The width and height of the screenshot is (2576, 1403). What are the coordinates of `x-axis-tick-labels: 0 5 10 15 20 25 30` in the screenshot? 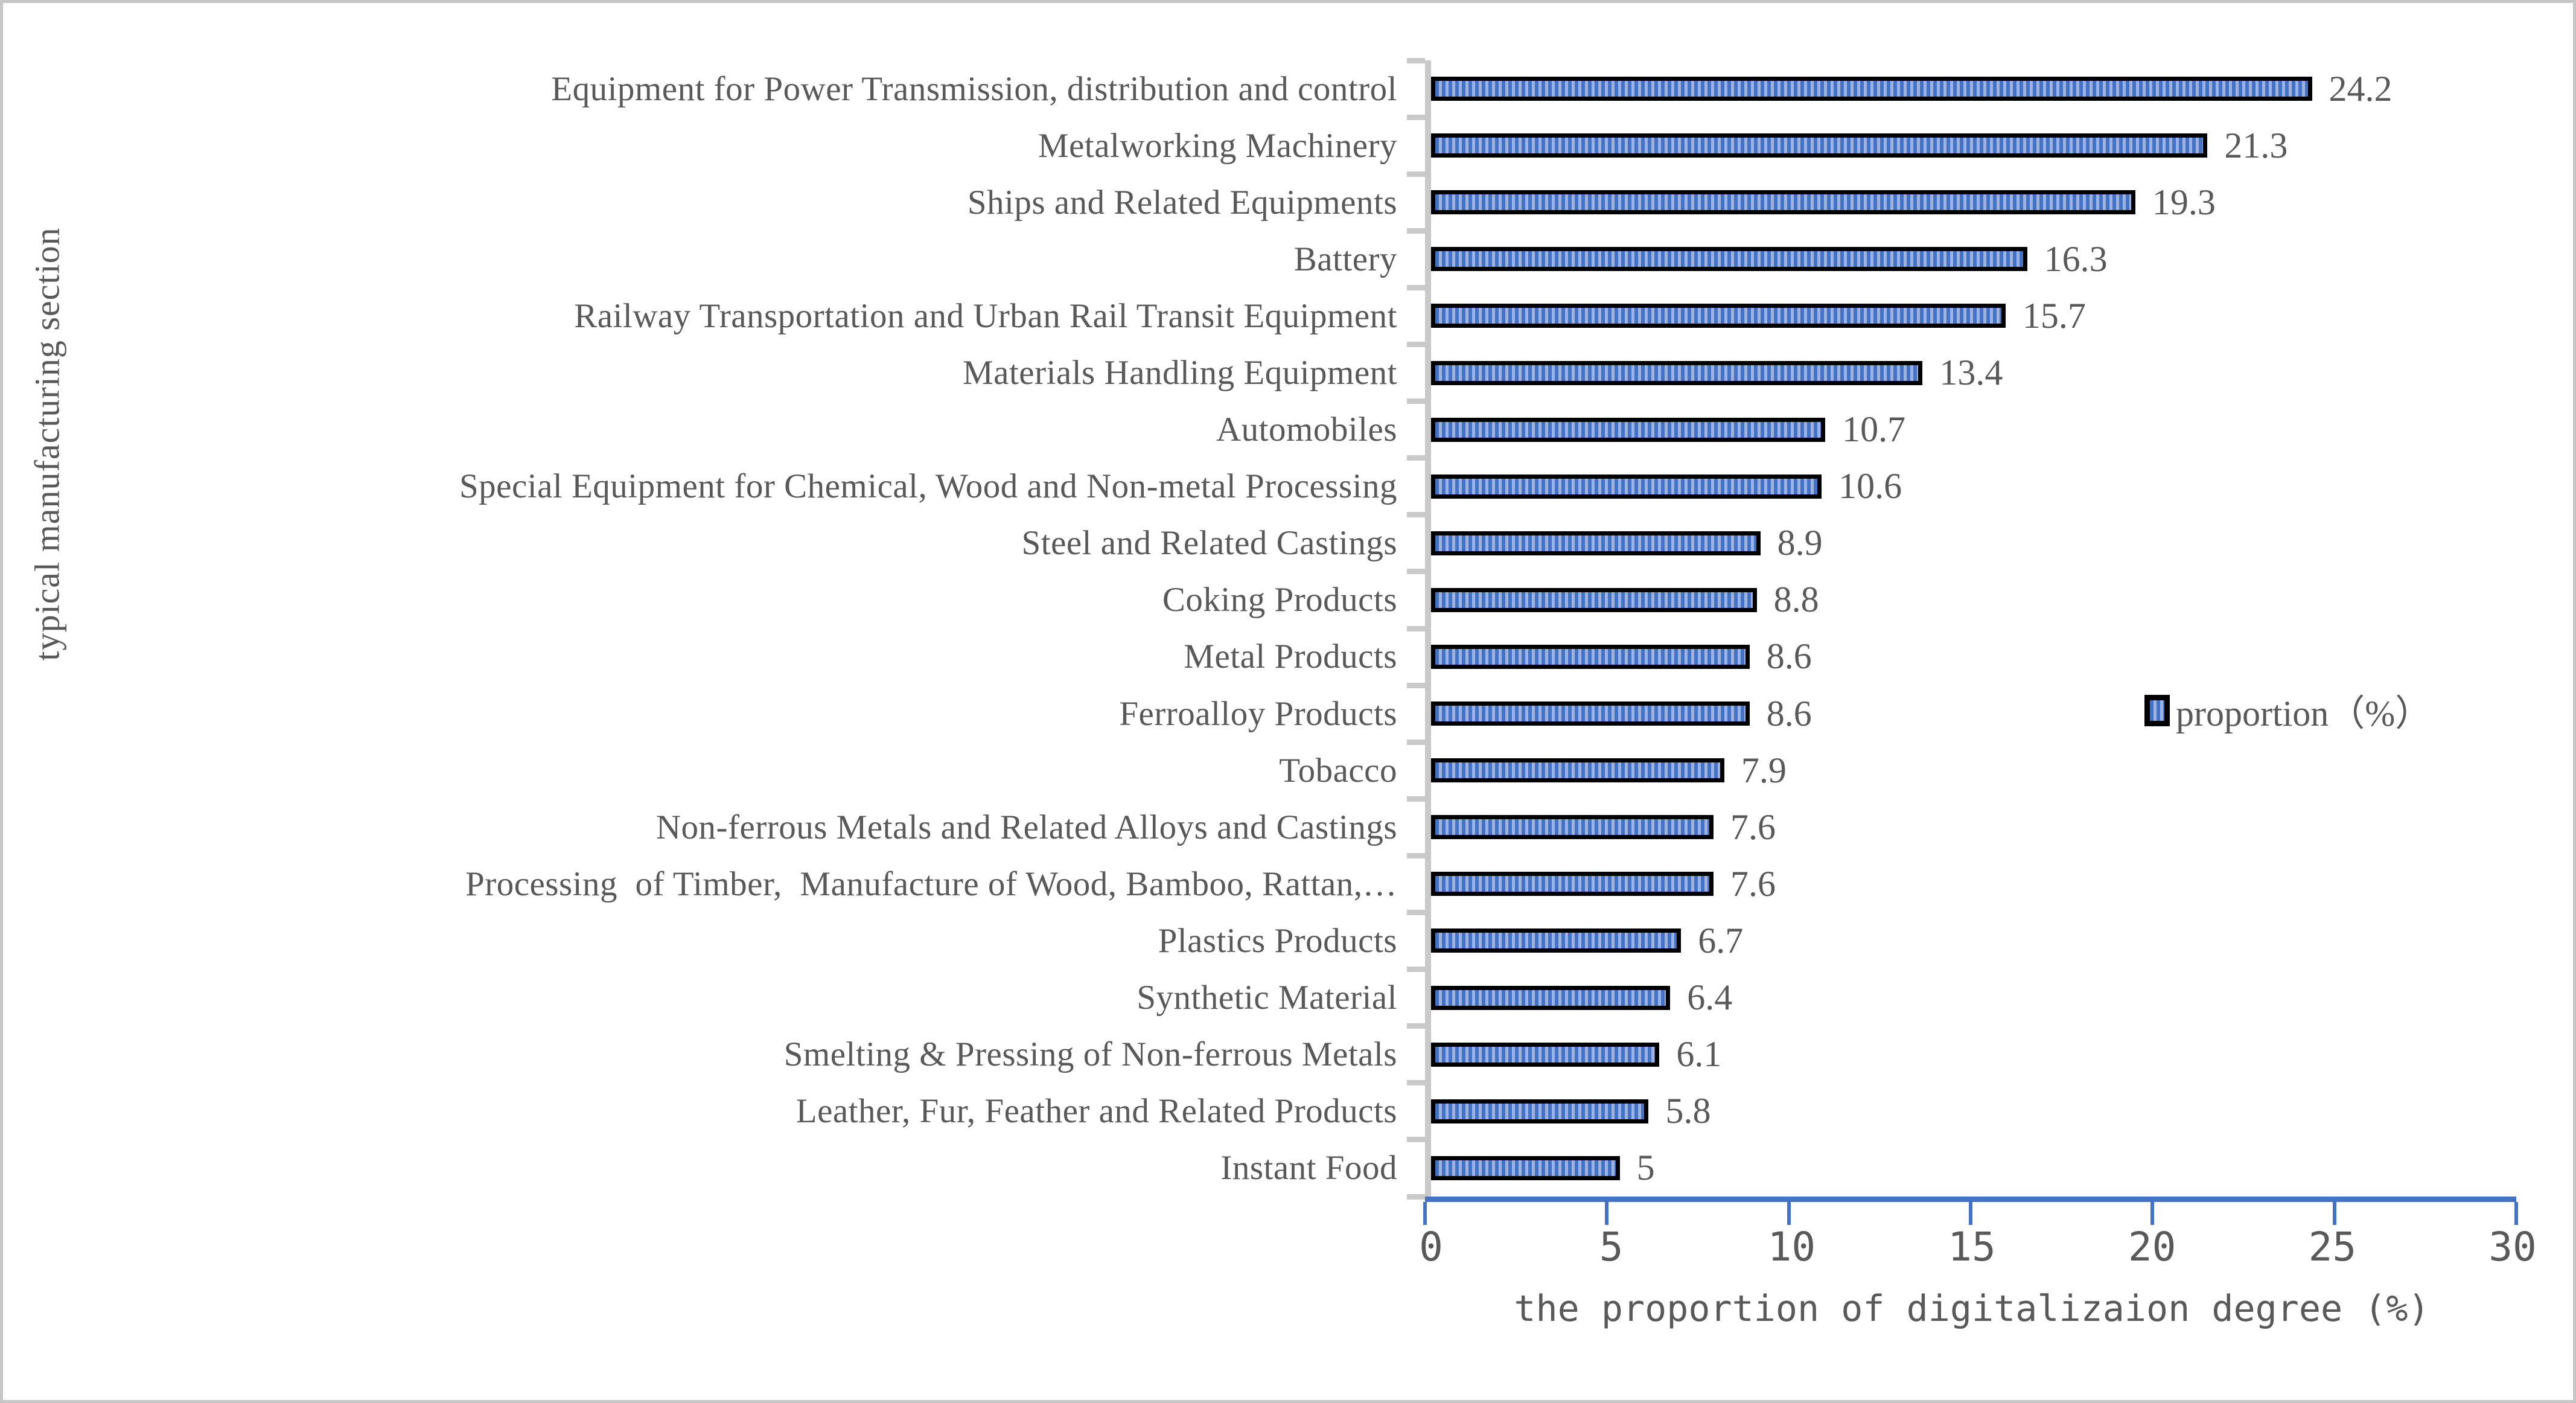 It's located at (1978, 1251).